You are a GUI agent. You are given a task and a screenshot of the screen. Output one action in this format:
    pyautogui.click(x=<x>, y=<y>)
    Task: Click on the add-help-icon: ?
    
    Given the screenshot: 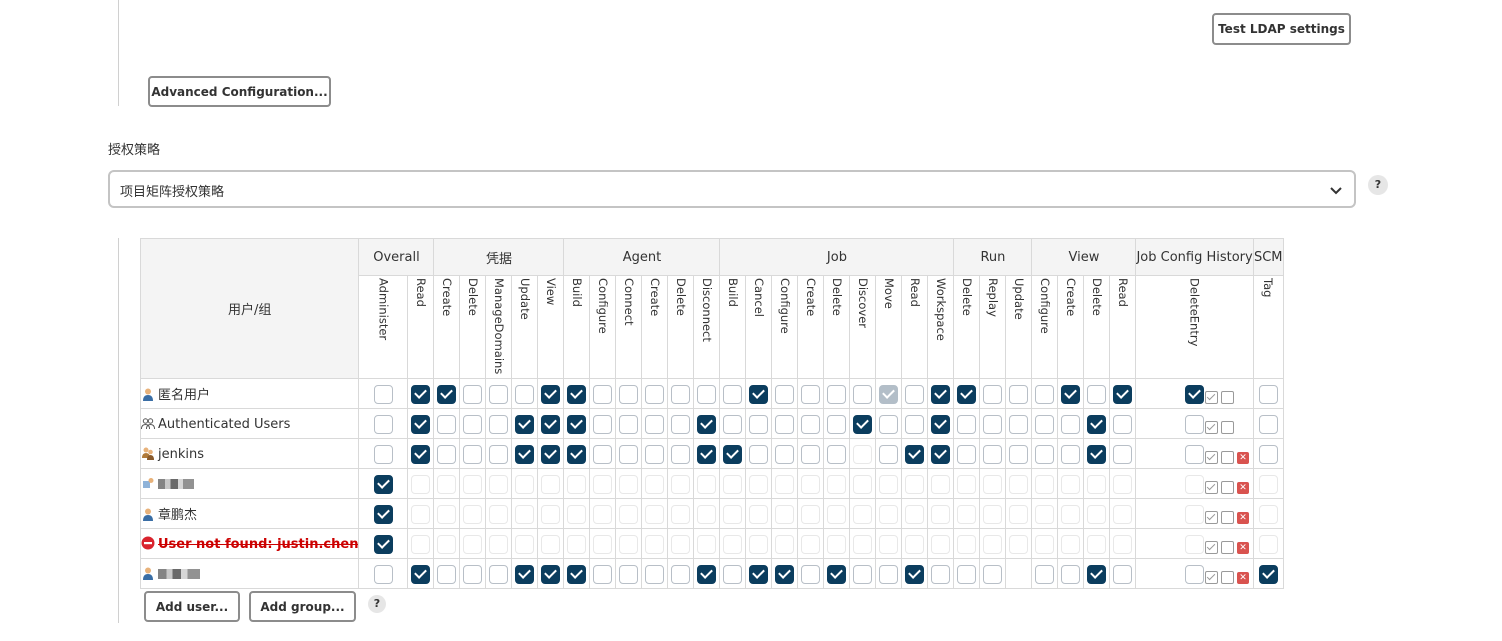 What is the action you would take?
    pyautogui.click(x=377, y=604)
    